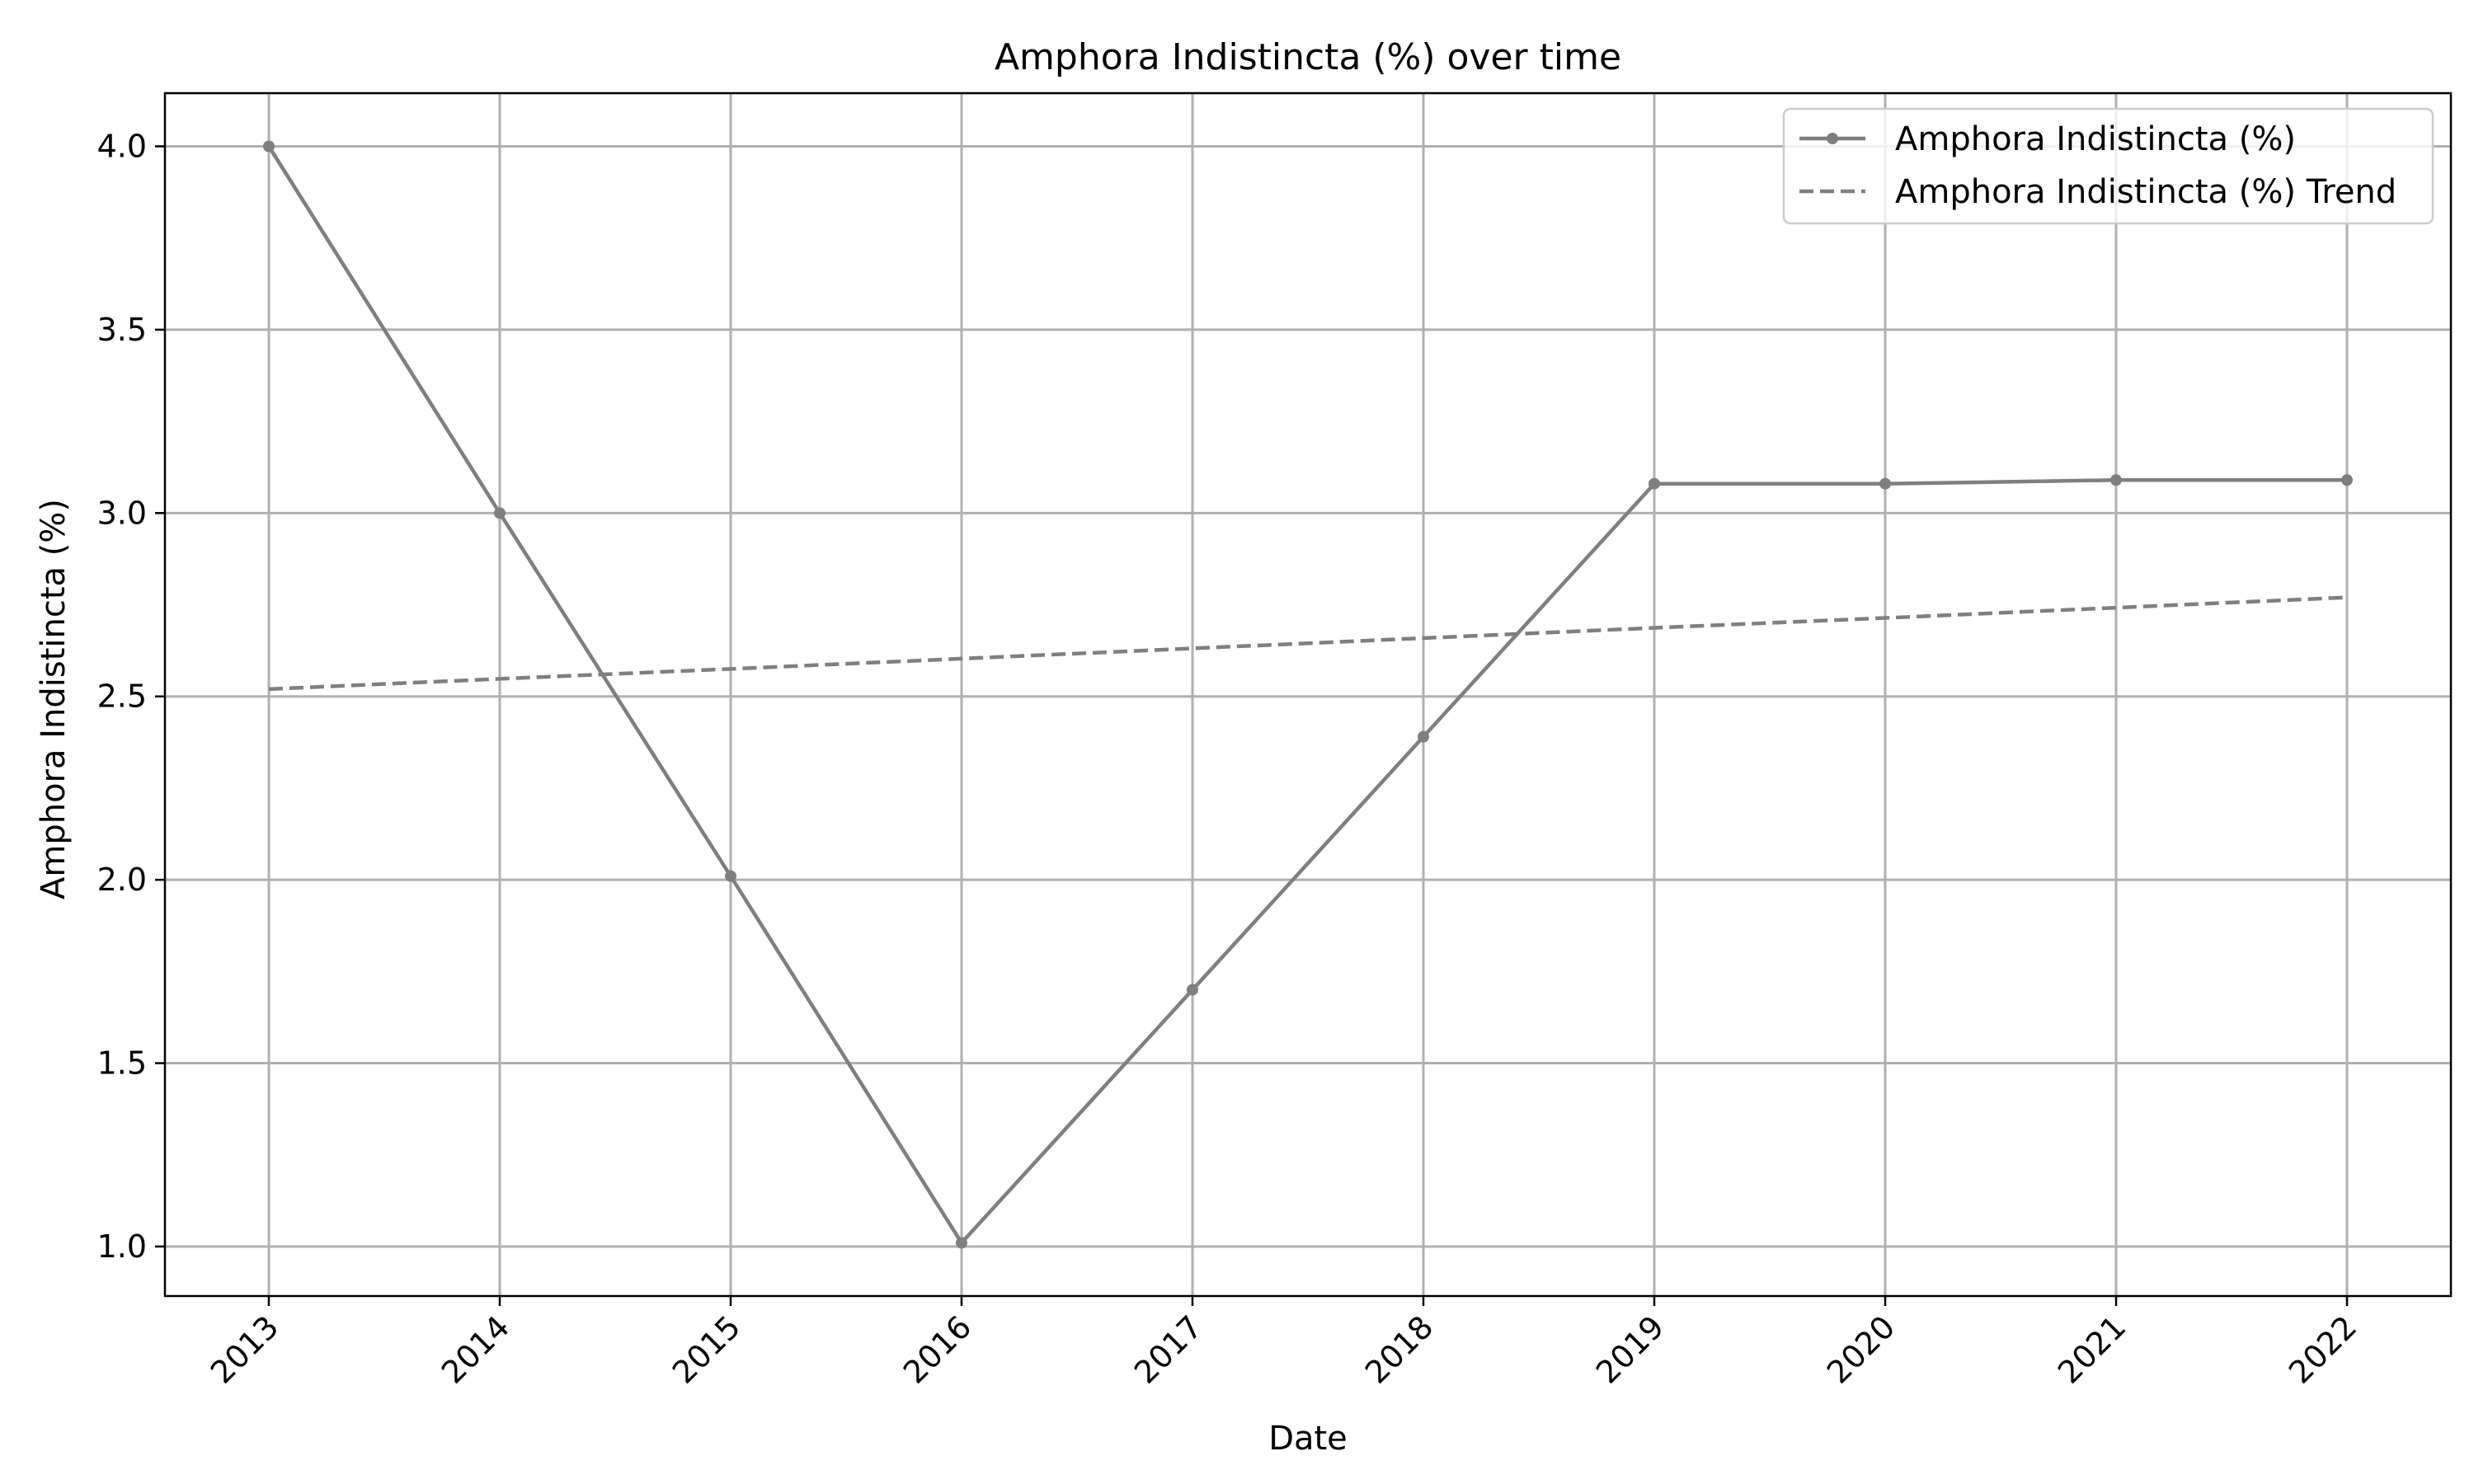  I want to click on y-tick-label: 2.0, so click(122, 880).